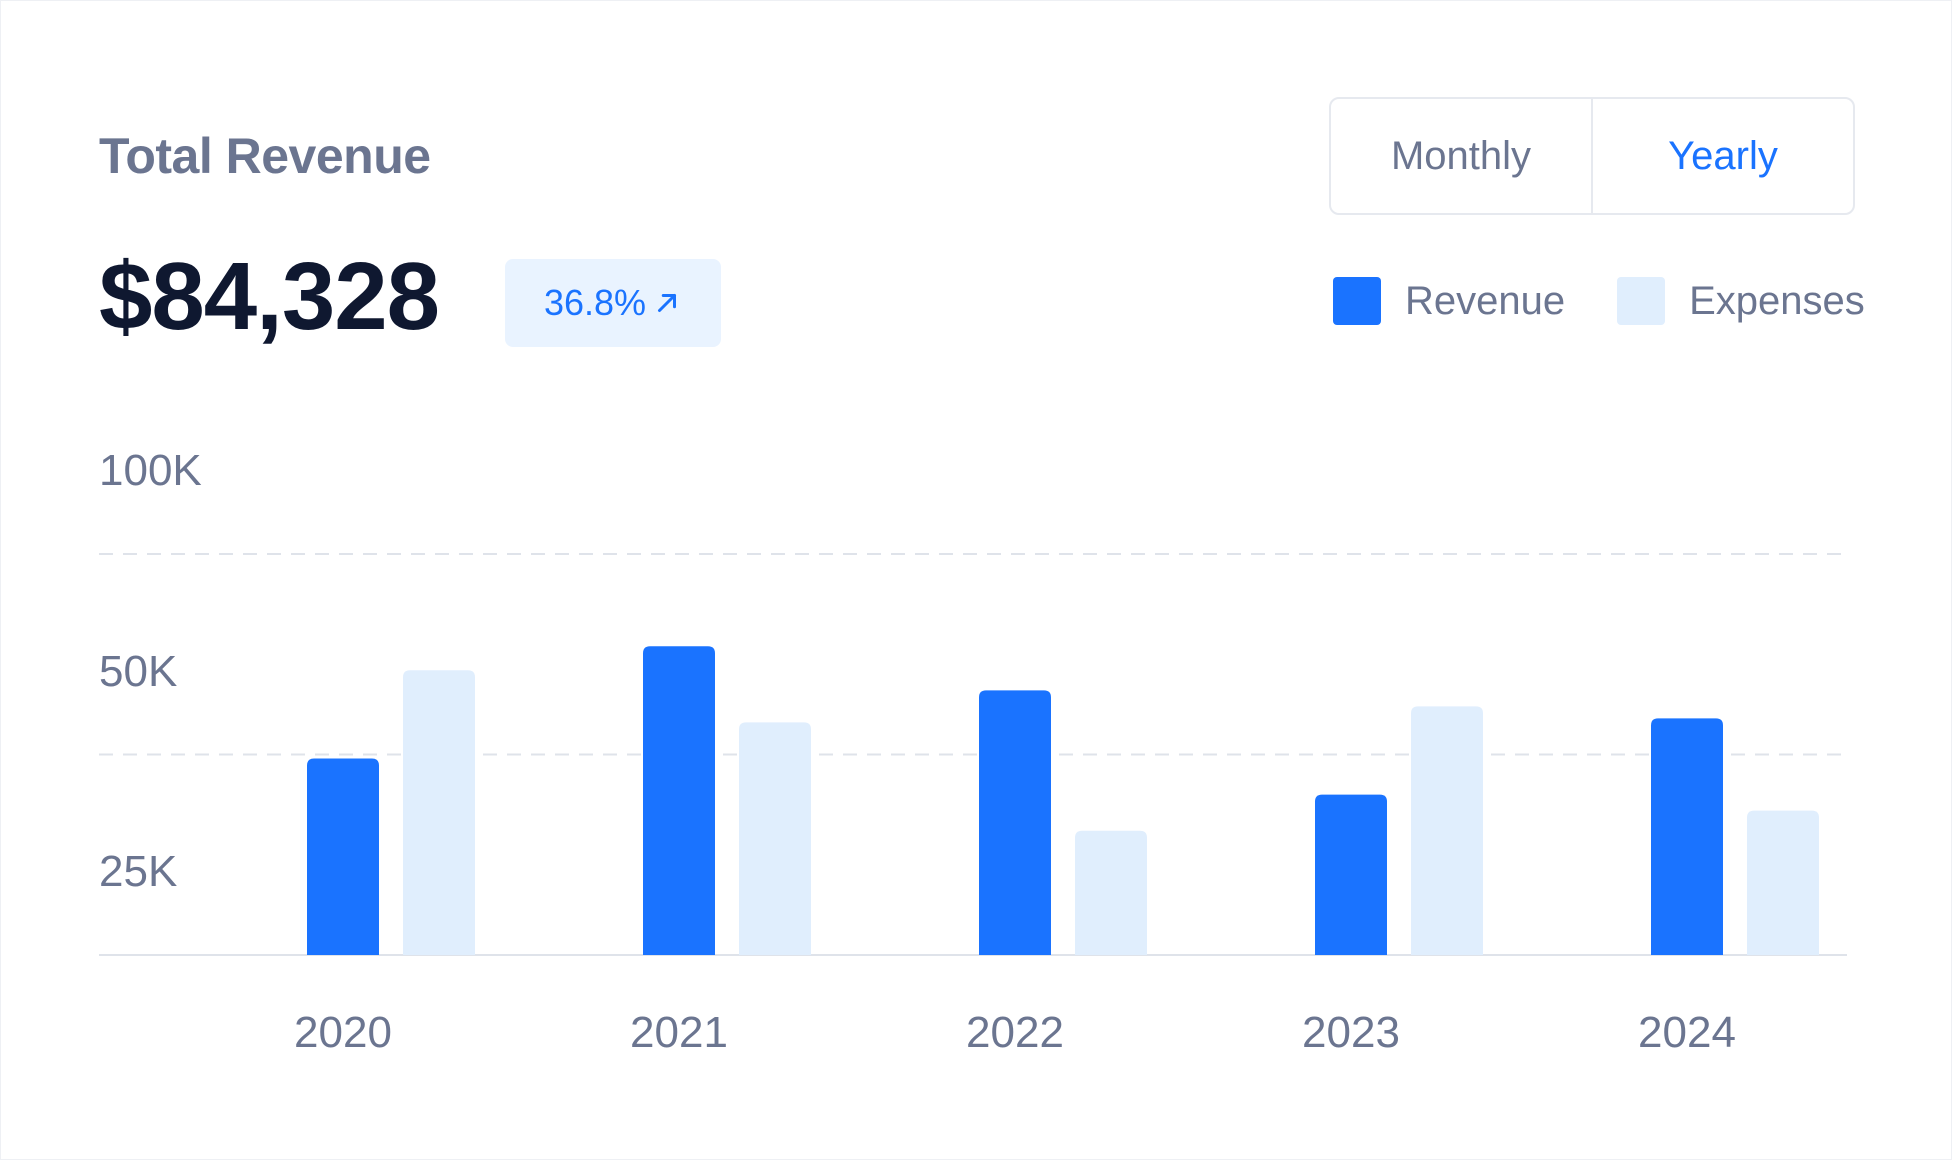 The height and width of the screenshot is (1161, 1952). Describe the element at coordinates (1015, 822) in the screenshot. I see `bar-revenue-2022` at that location.